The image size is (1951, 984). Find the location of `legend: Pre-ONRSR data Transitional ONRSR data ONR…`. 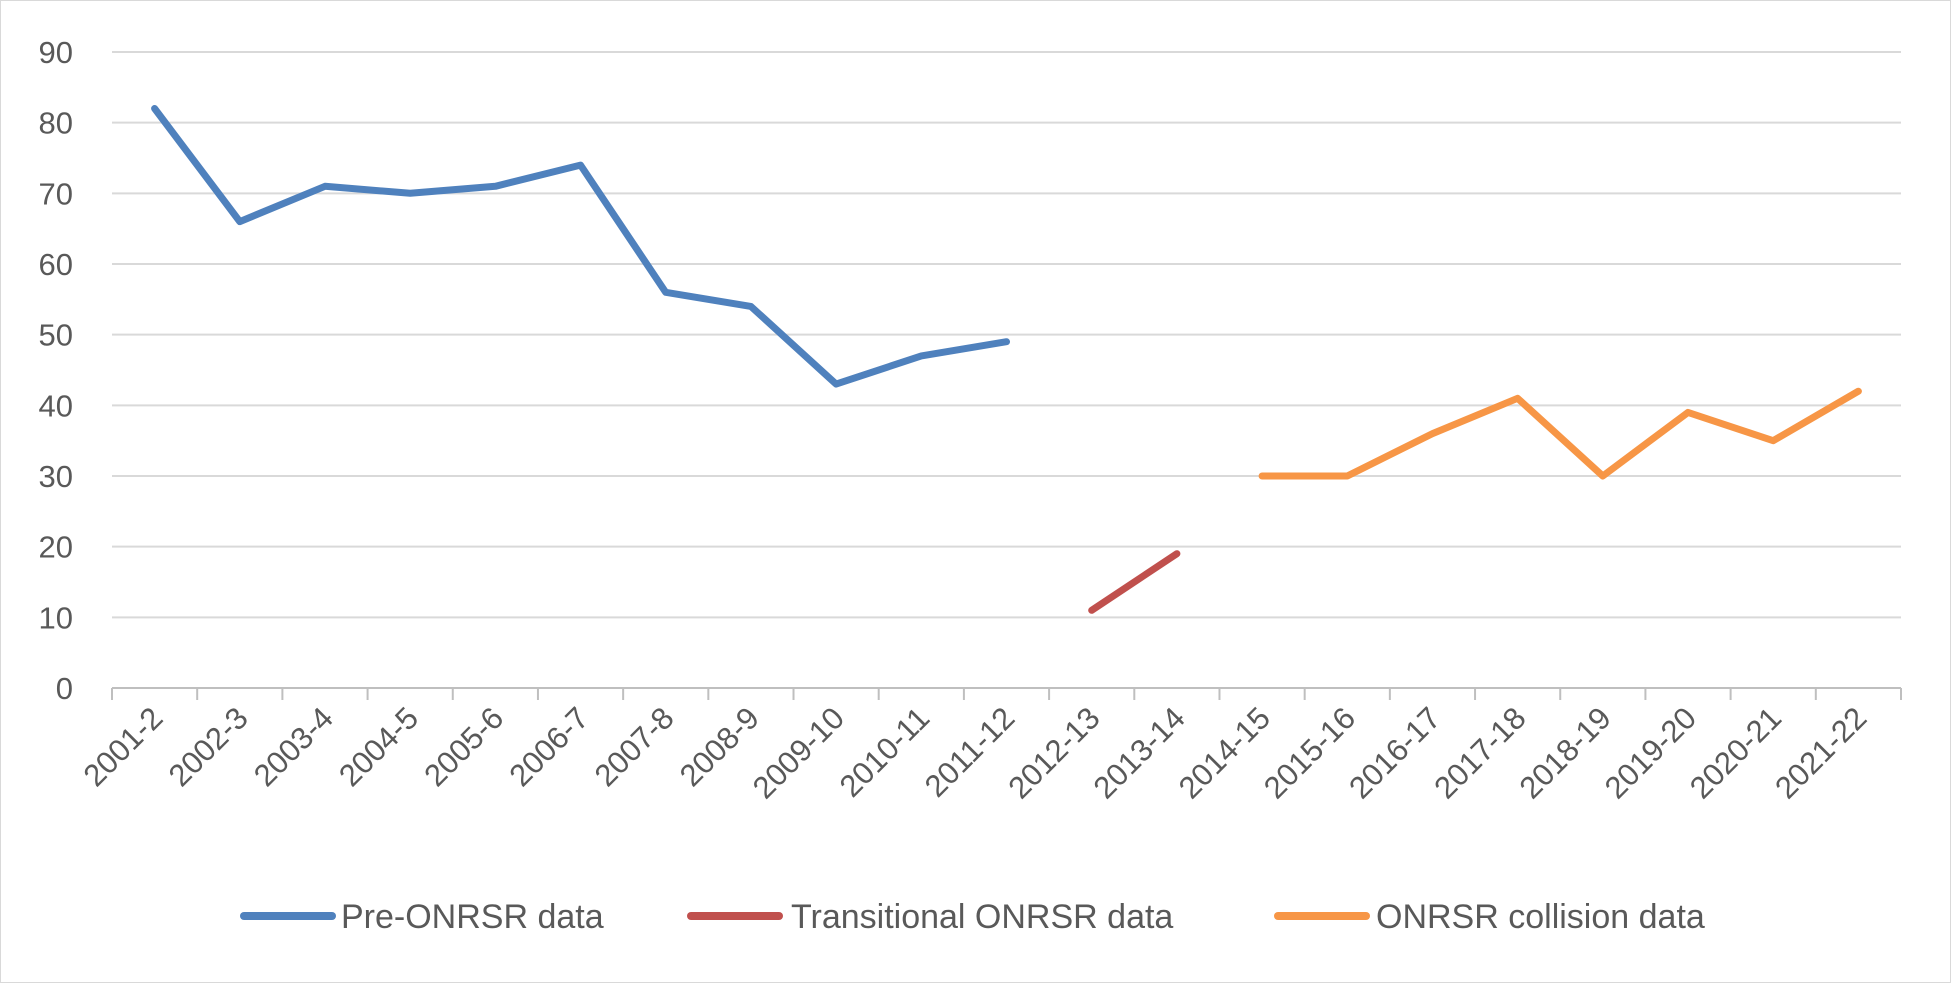

legend: Pre-ONRSR data Transitional ONRSR data ONR… is located at coordinates (972, 917).